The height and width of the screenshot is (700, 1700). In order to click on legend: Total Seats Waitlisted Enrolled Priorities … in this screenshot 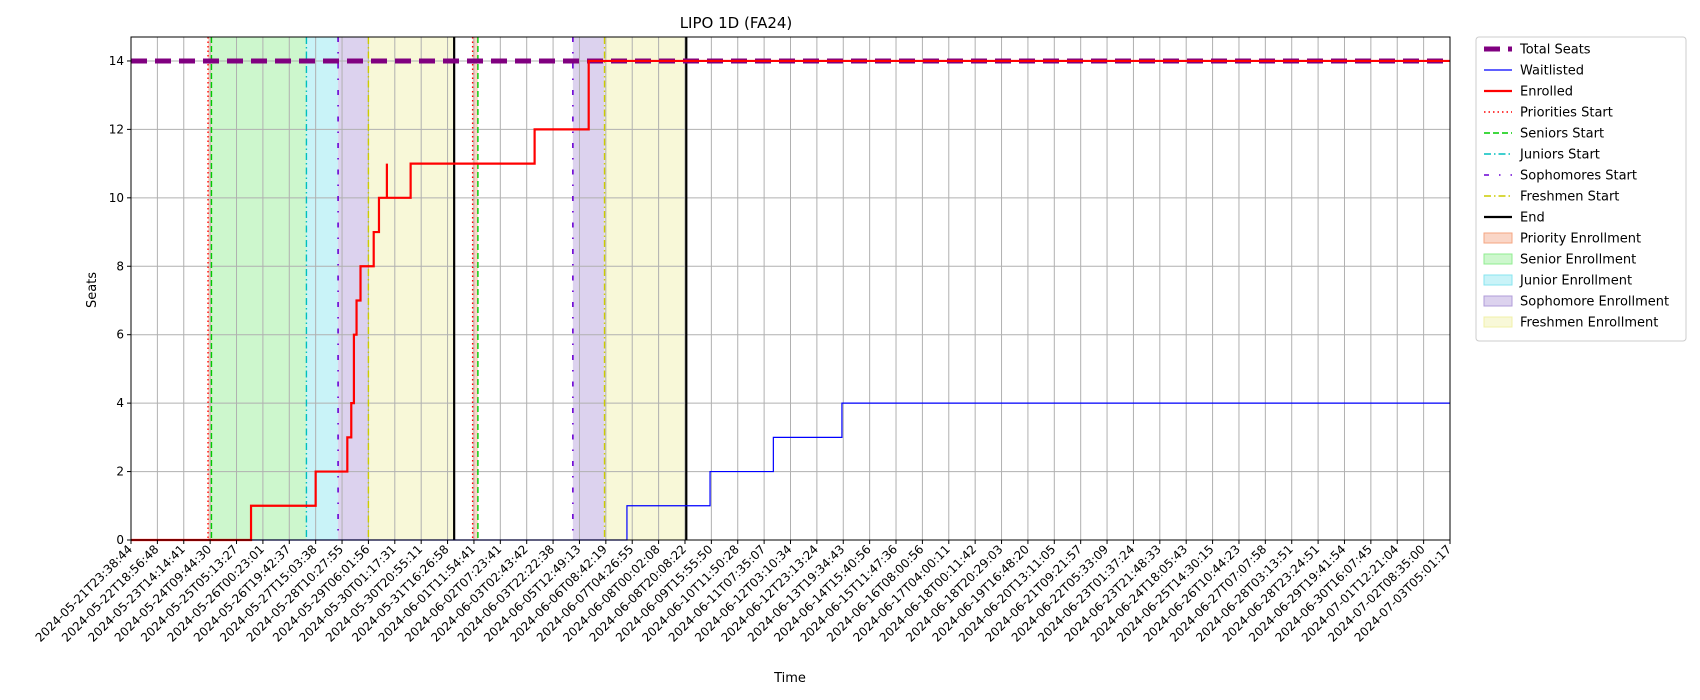, I will do `click(1581, 189)`.